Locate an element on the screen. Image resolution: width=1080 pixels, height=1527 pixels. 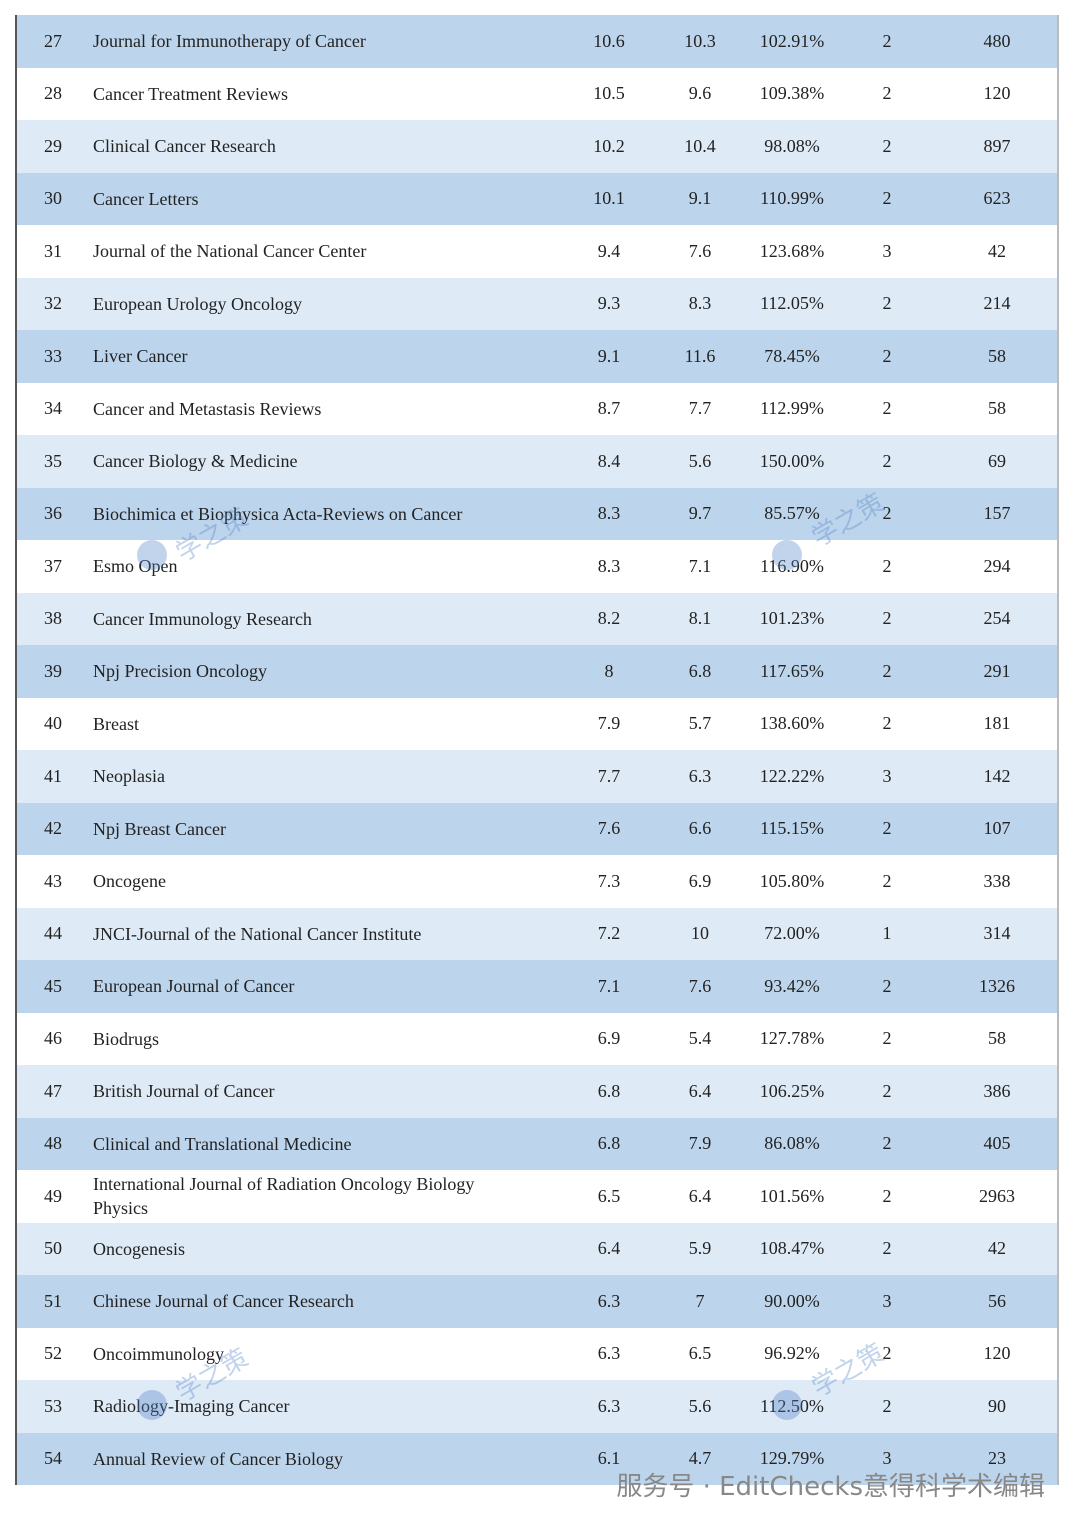
value: 9.1 is located at coordinates (609, 355).